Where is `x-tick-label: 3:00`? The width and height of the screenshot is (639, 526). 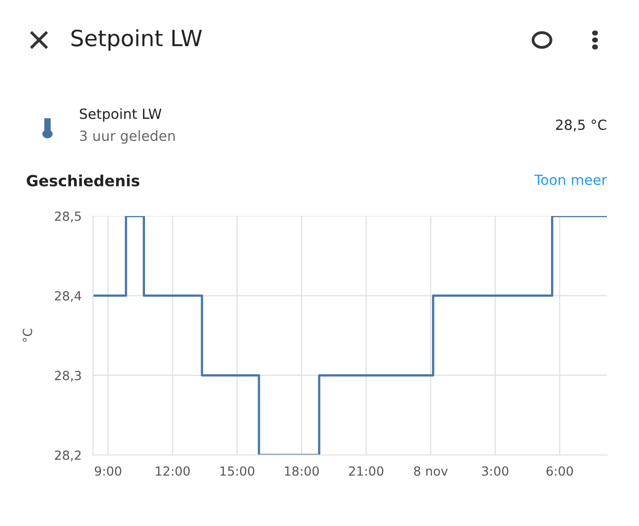 x-tick-label: 3:00 is located at coordinates (495, 471).